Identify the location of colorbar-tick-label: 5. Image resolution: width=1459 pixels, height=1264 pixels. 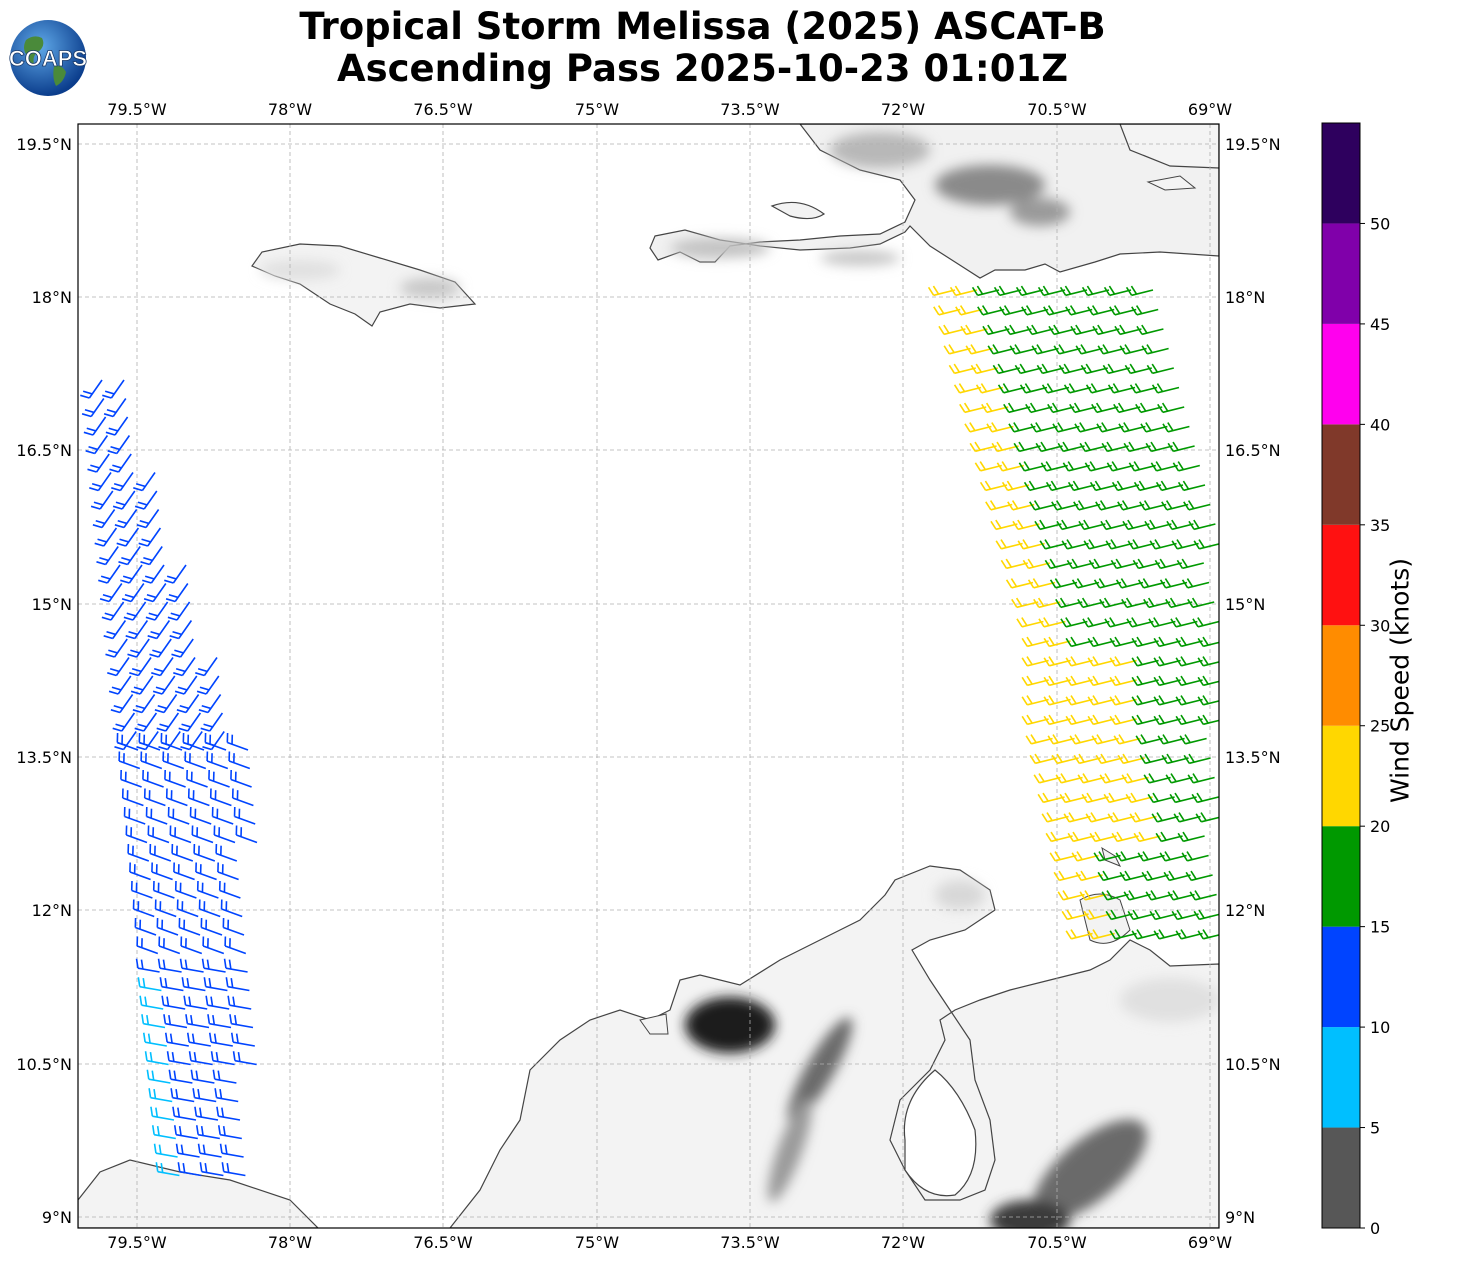
(1375, 1128).